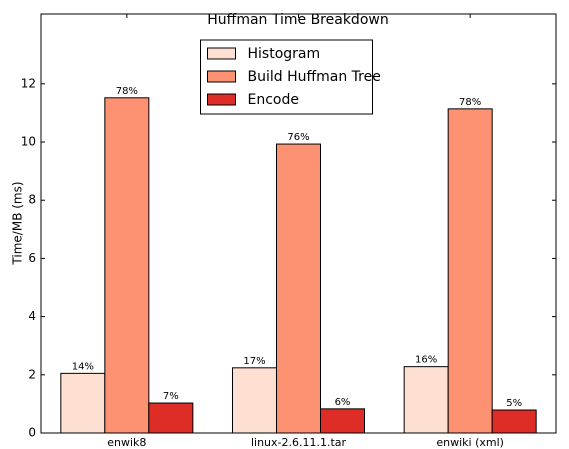  Describe the element at coordinates (32, 258) in the screenshot. I see `y-tick-label: 6` at that location.